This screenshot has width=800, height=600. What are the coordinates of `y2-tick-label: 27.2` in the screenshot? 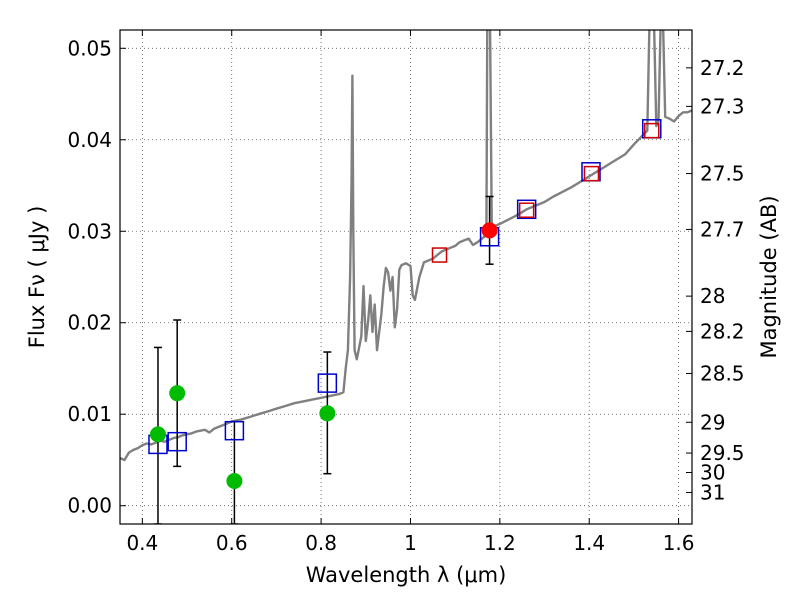 It's located at (722, 68).